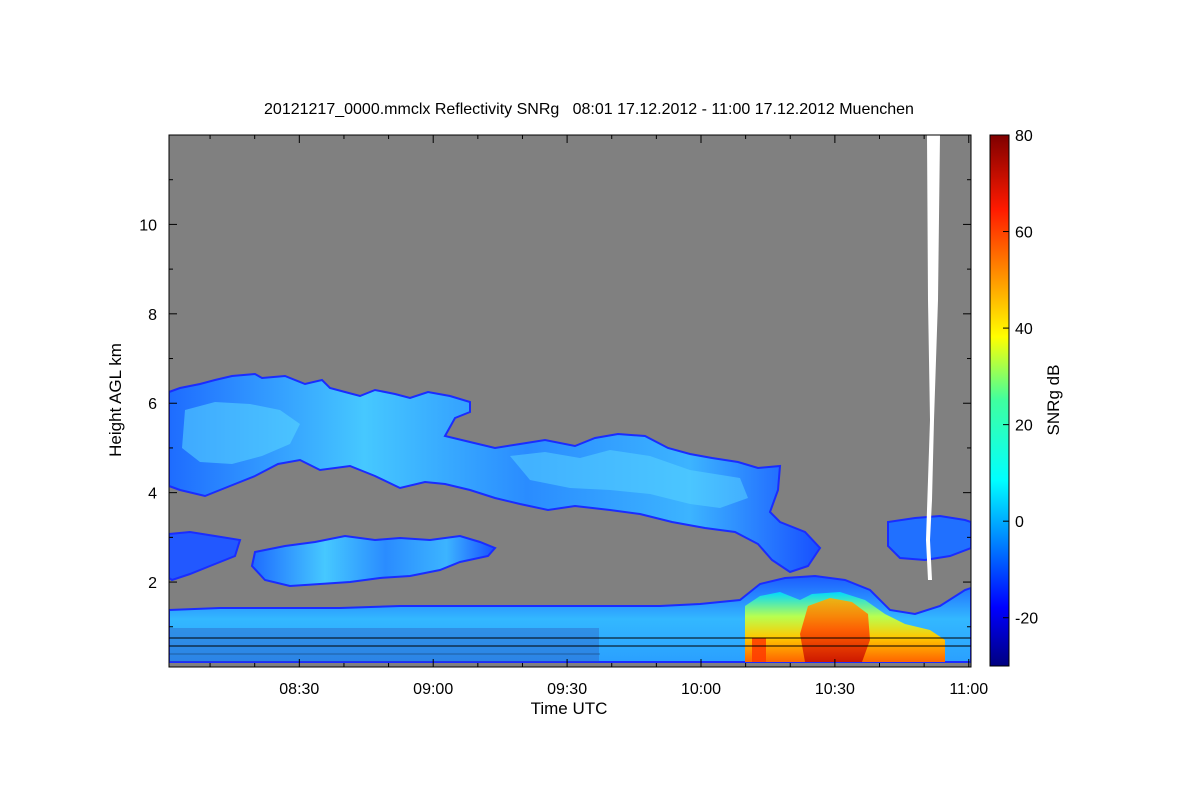  I want to click on colorbar: -20 0 20 40 60 80 SNRg dB, so click(1026, 397).